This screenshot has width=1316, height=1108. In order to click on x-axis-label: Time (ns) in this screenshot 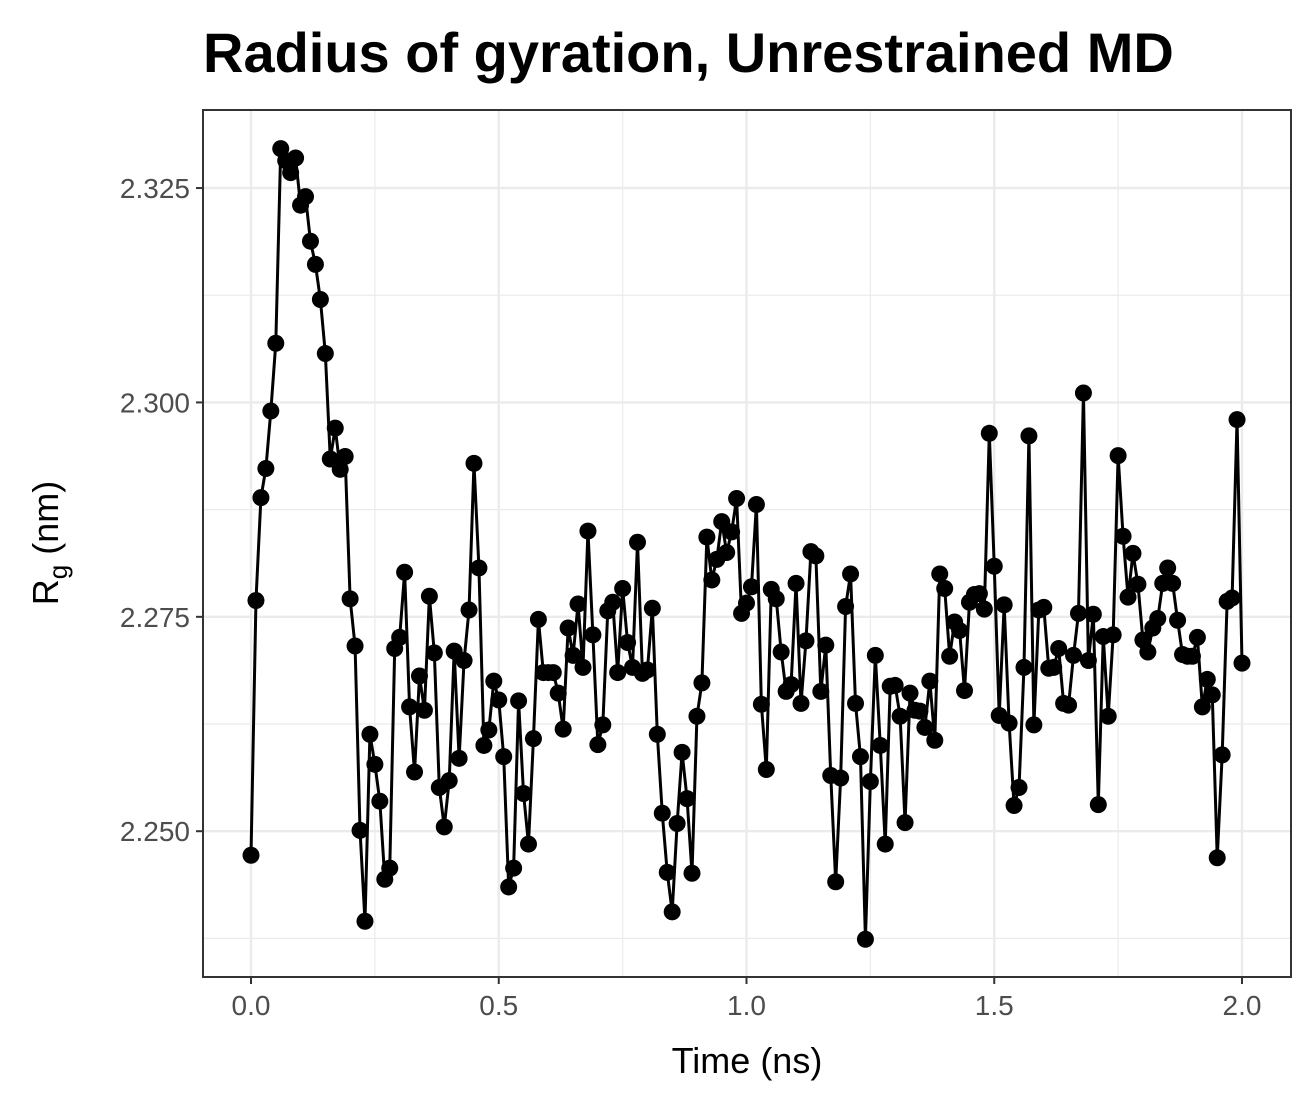, I will do `click(747, 1060)`.